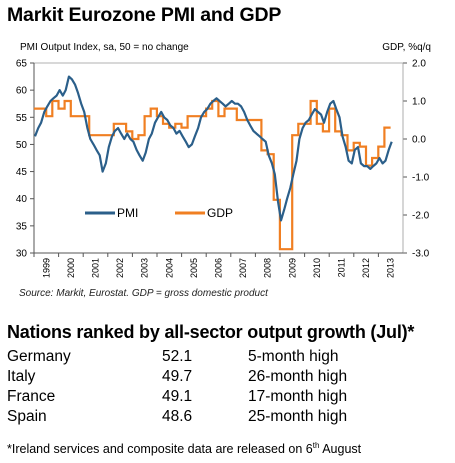 Image resolution: width=455 pixels, height=463 pixels. What do you see at coordinates (169, 268) in the screenshot?
I see `x-tick-label: 2004` at bounding box center [169, 268].